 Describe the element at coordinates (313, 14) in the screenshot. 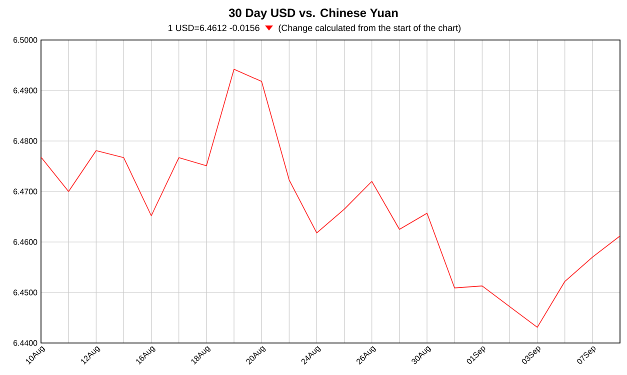

I see `chart-title: 30 Day USD vs. Chinese Yuan` at that location.